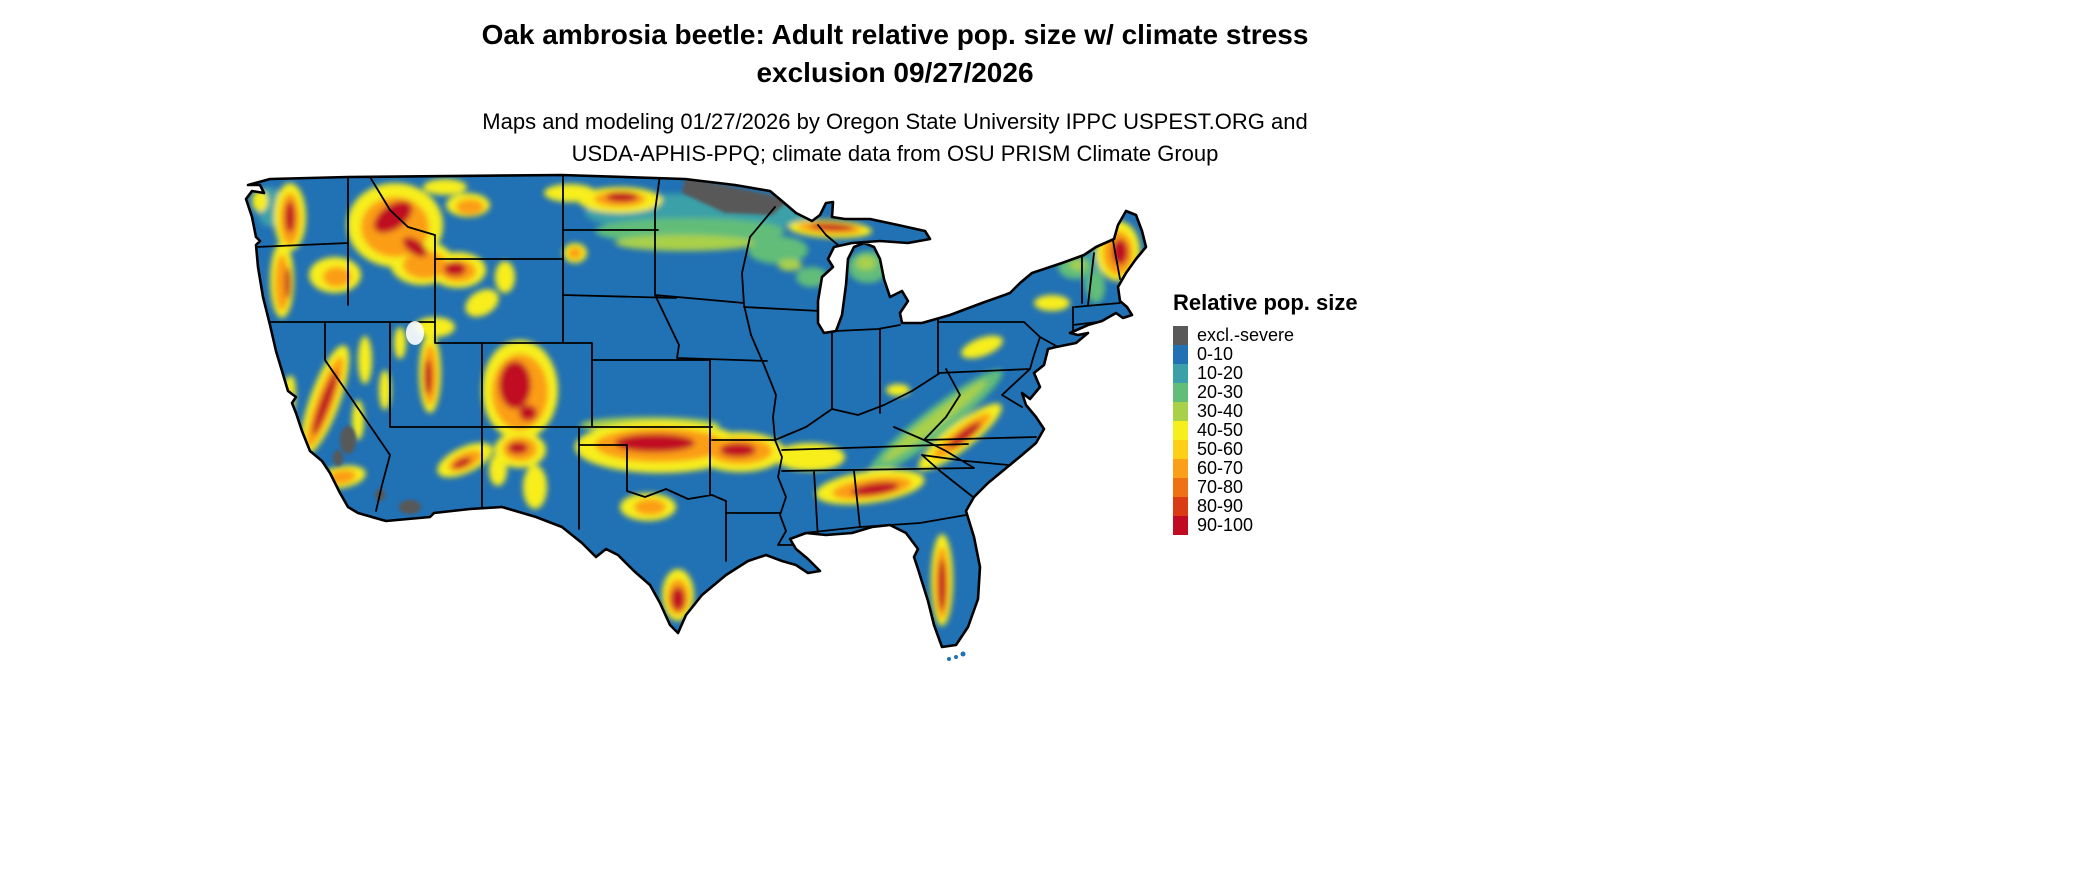  Describe the element at coordinates (895, 72) in the screenshot. I see `map-title-line2: exclusion 09/27/2026` at that location.